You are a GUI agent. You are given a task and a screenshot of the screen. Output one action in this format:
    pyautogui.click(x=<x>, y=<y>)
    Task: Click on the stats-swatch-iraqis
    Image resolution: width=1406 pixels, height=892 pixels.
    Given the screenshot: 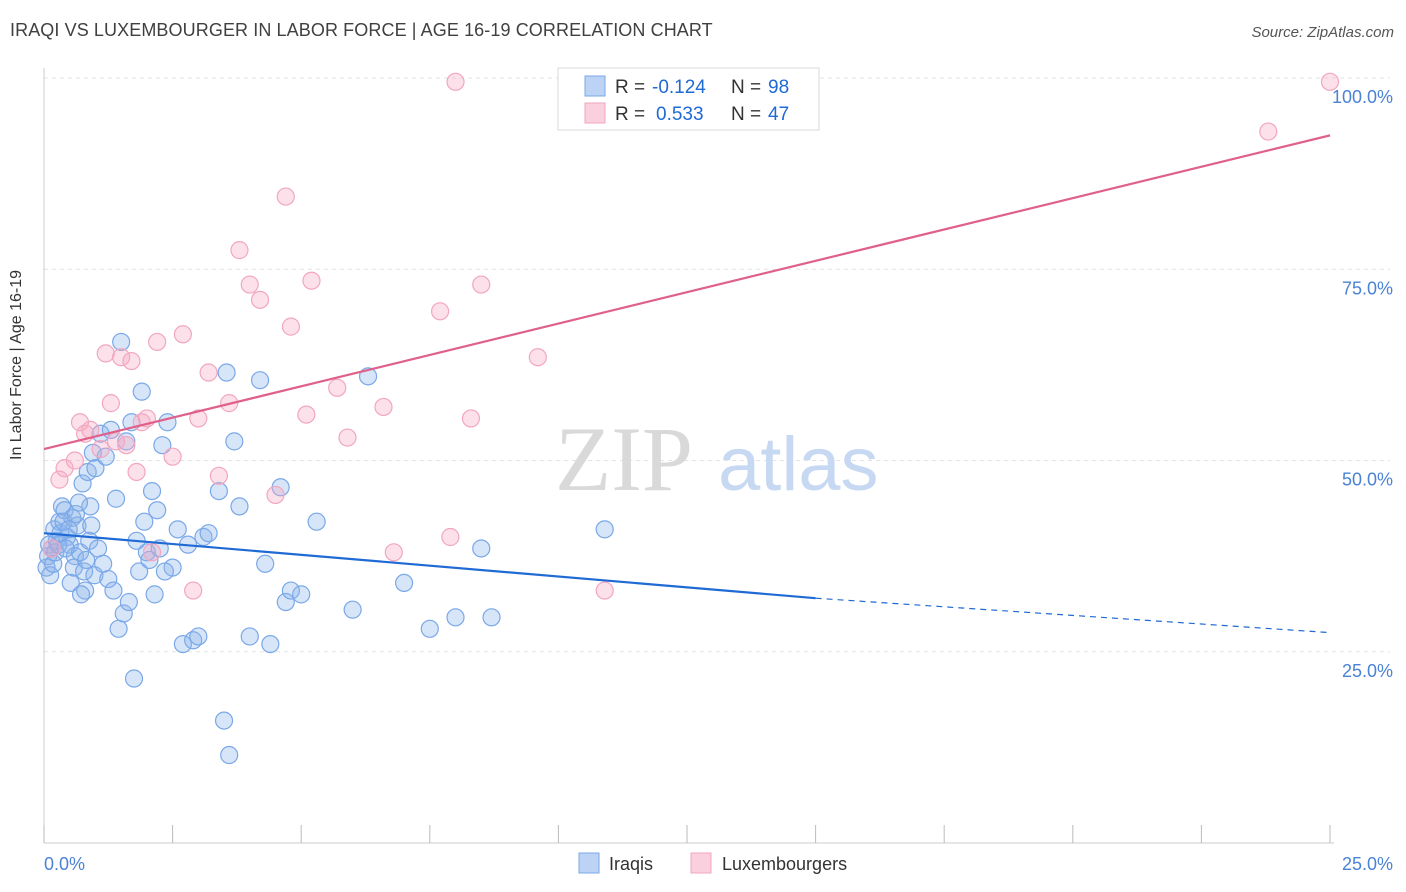 What is the action you would take?
    pyautogui.click(x=595, y=86)
    